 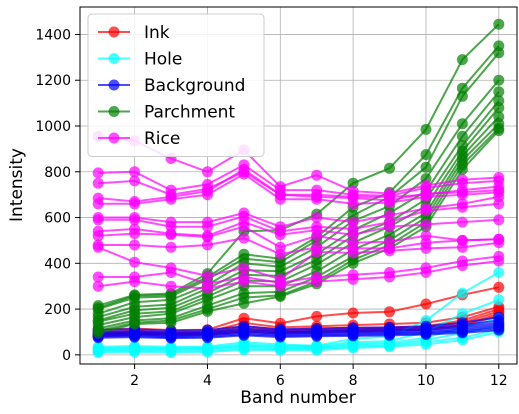 What do you see at coordinates (66, 356) in the screenshot?
I see `y-tick-label: 0` at bounding box center [66, 356].